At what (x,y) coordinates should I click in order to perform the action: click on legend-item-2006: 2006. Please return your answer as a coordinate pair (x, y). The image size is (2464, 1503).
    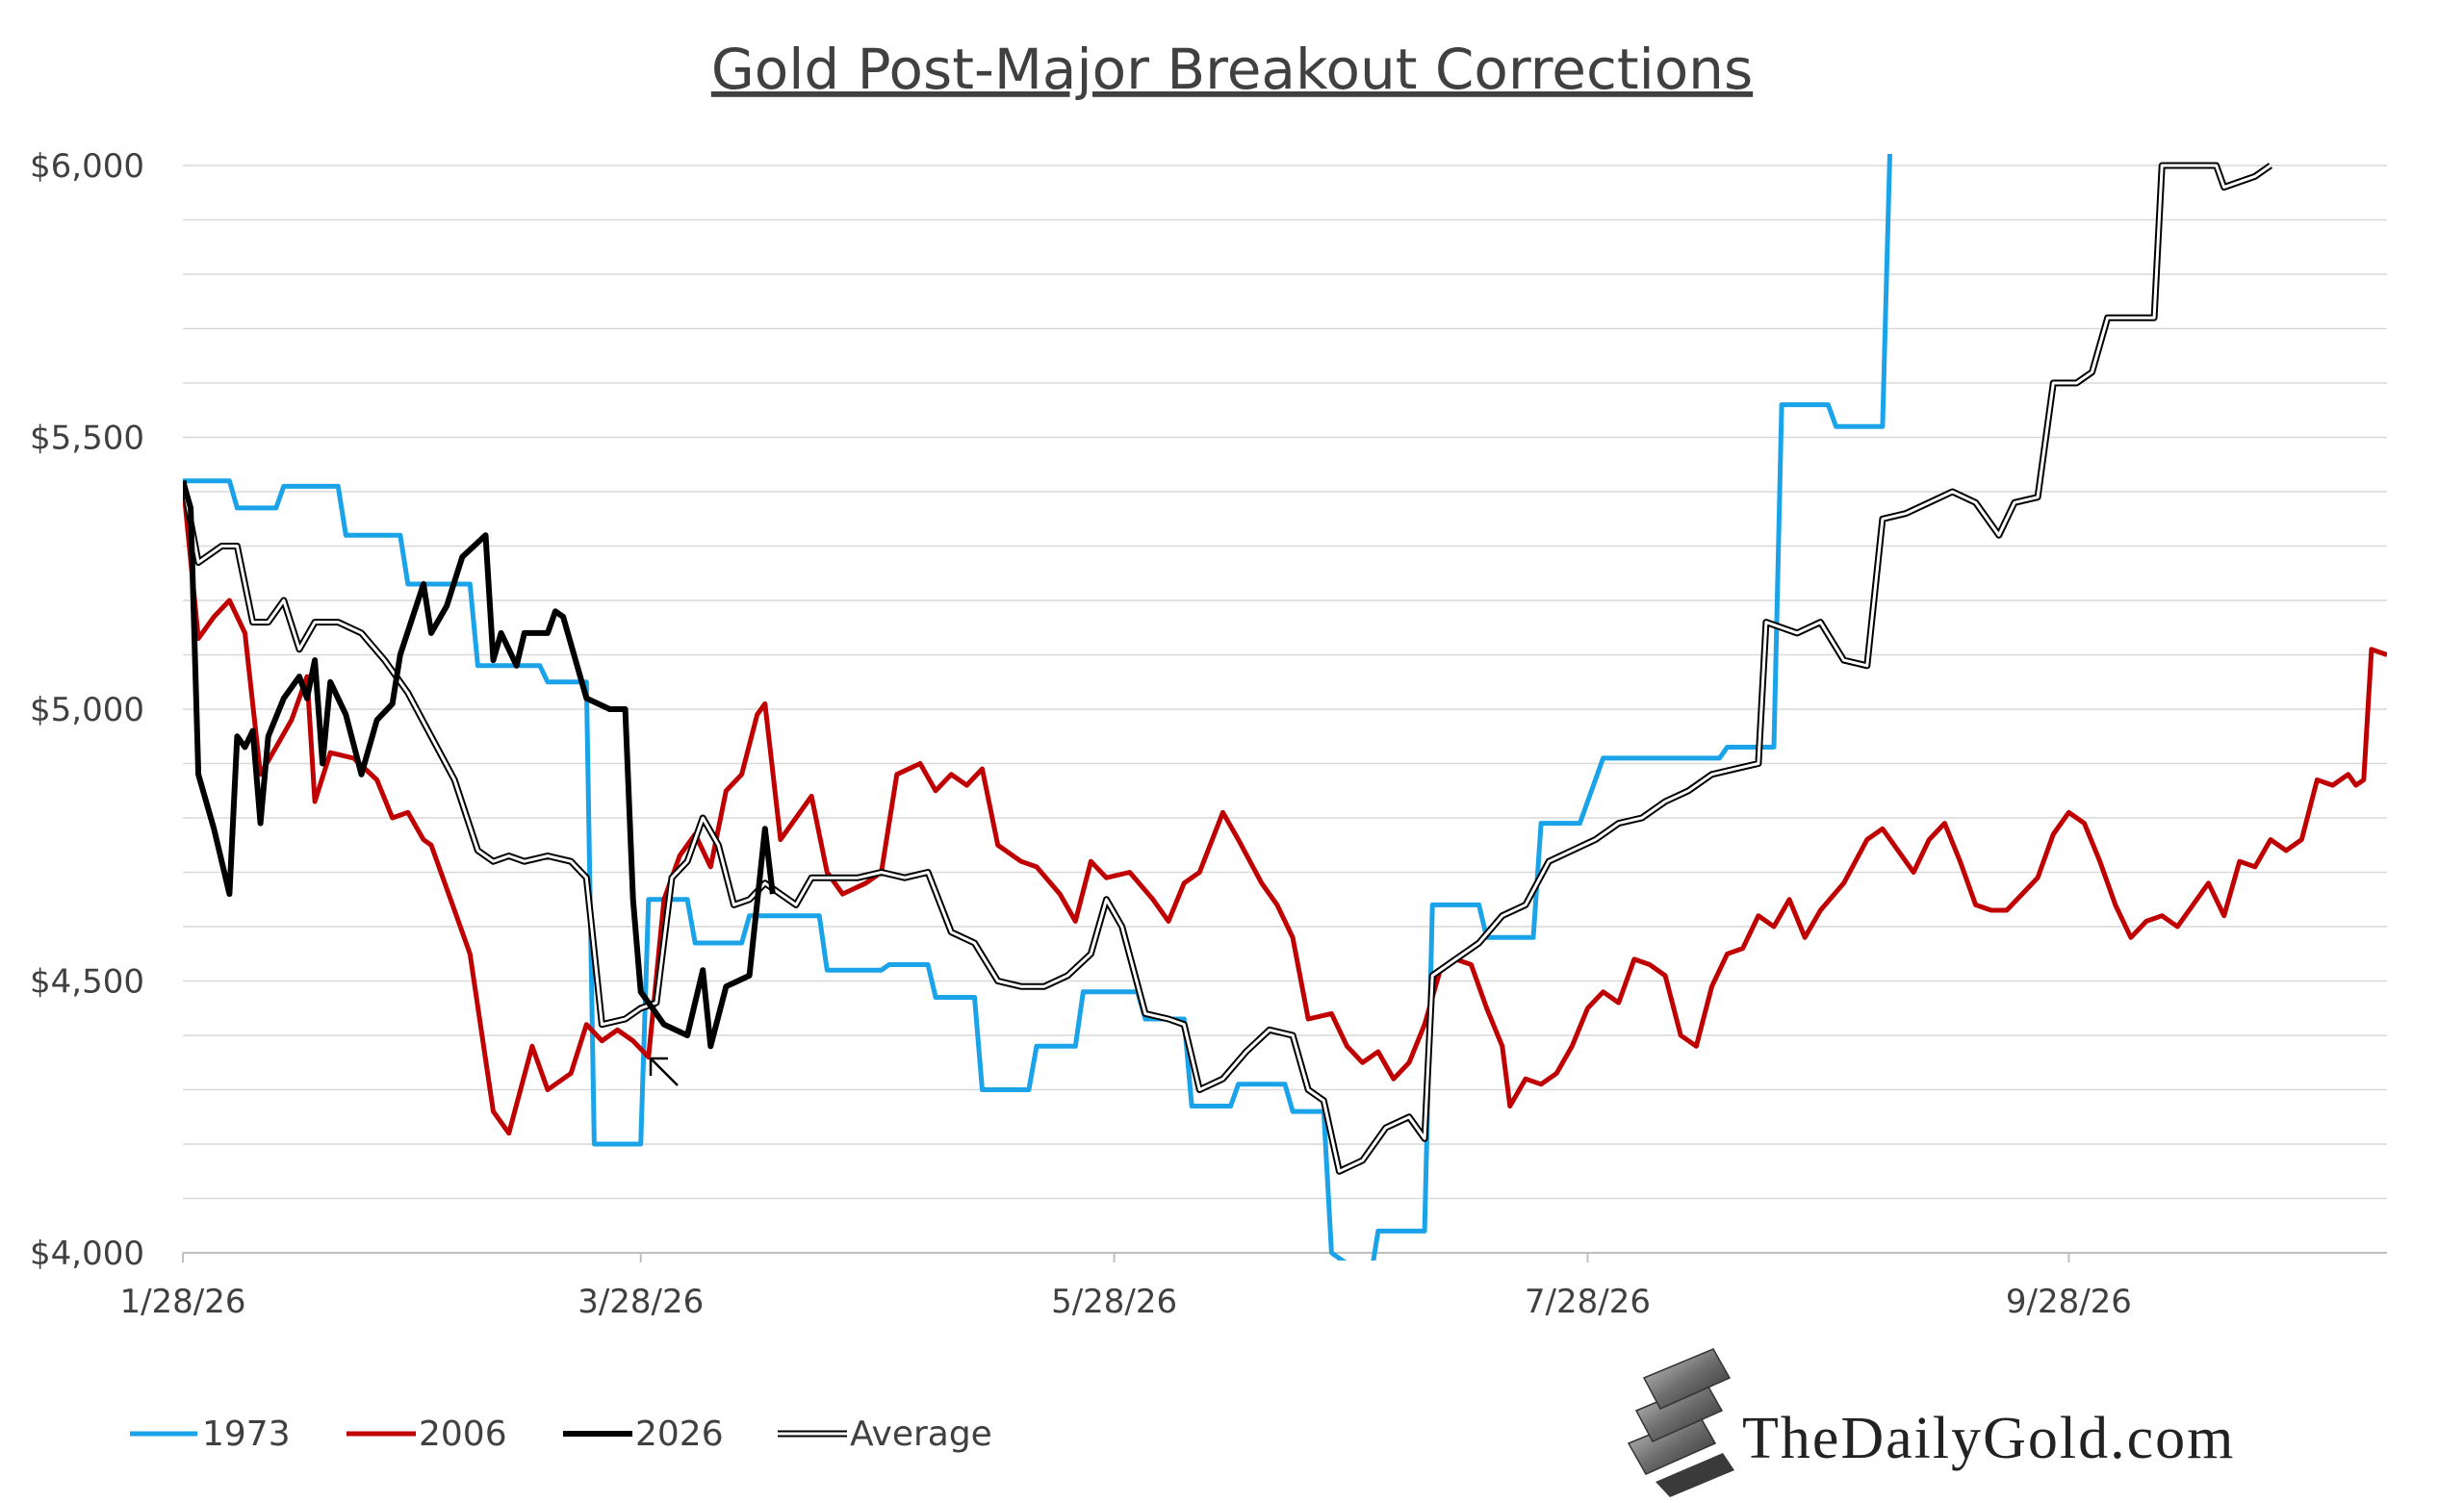
    Looking at the image, I should click on (426, 1434).